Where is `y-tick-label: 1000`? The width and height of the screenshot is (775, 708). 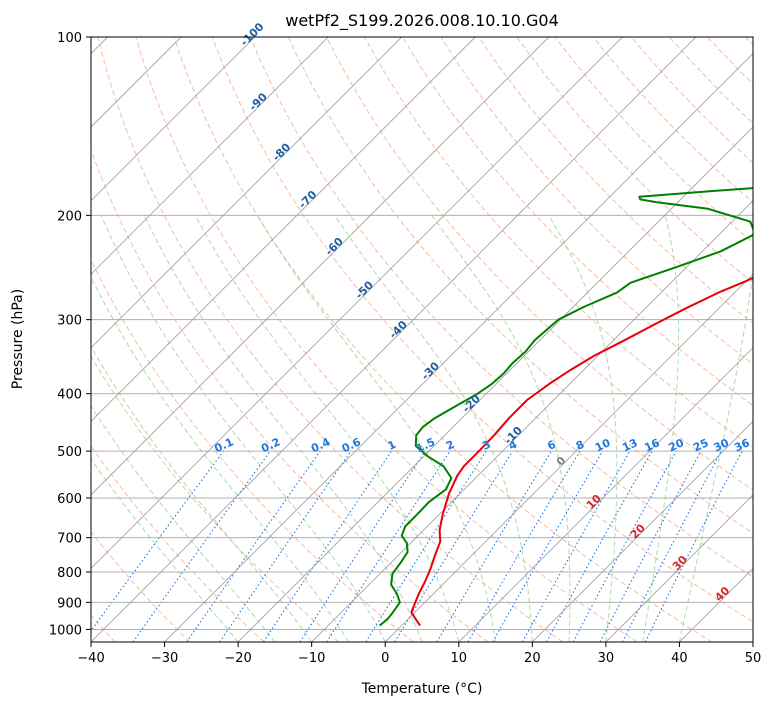 y-tick-label: 1000 is located at coordinates (65, 630).